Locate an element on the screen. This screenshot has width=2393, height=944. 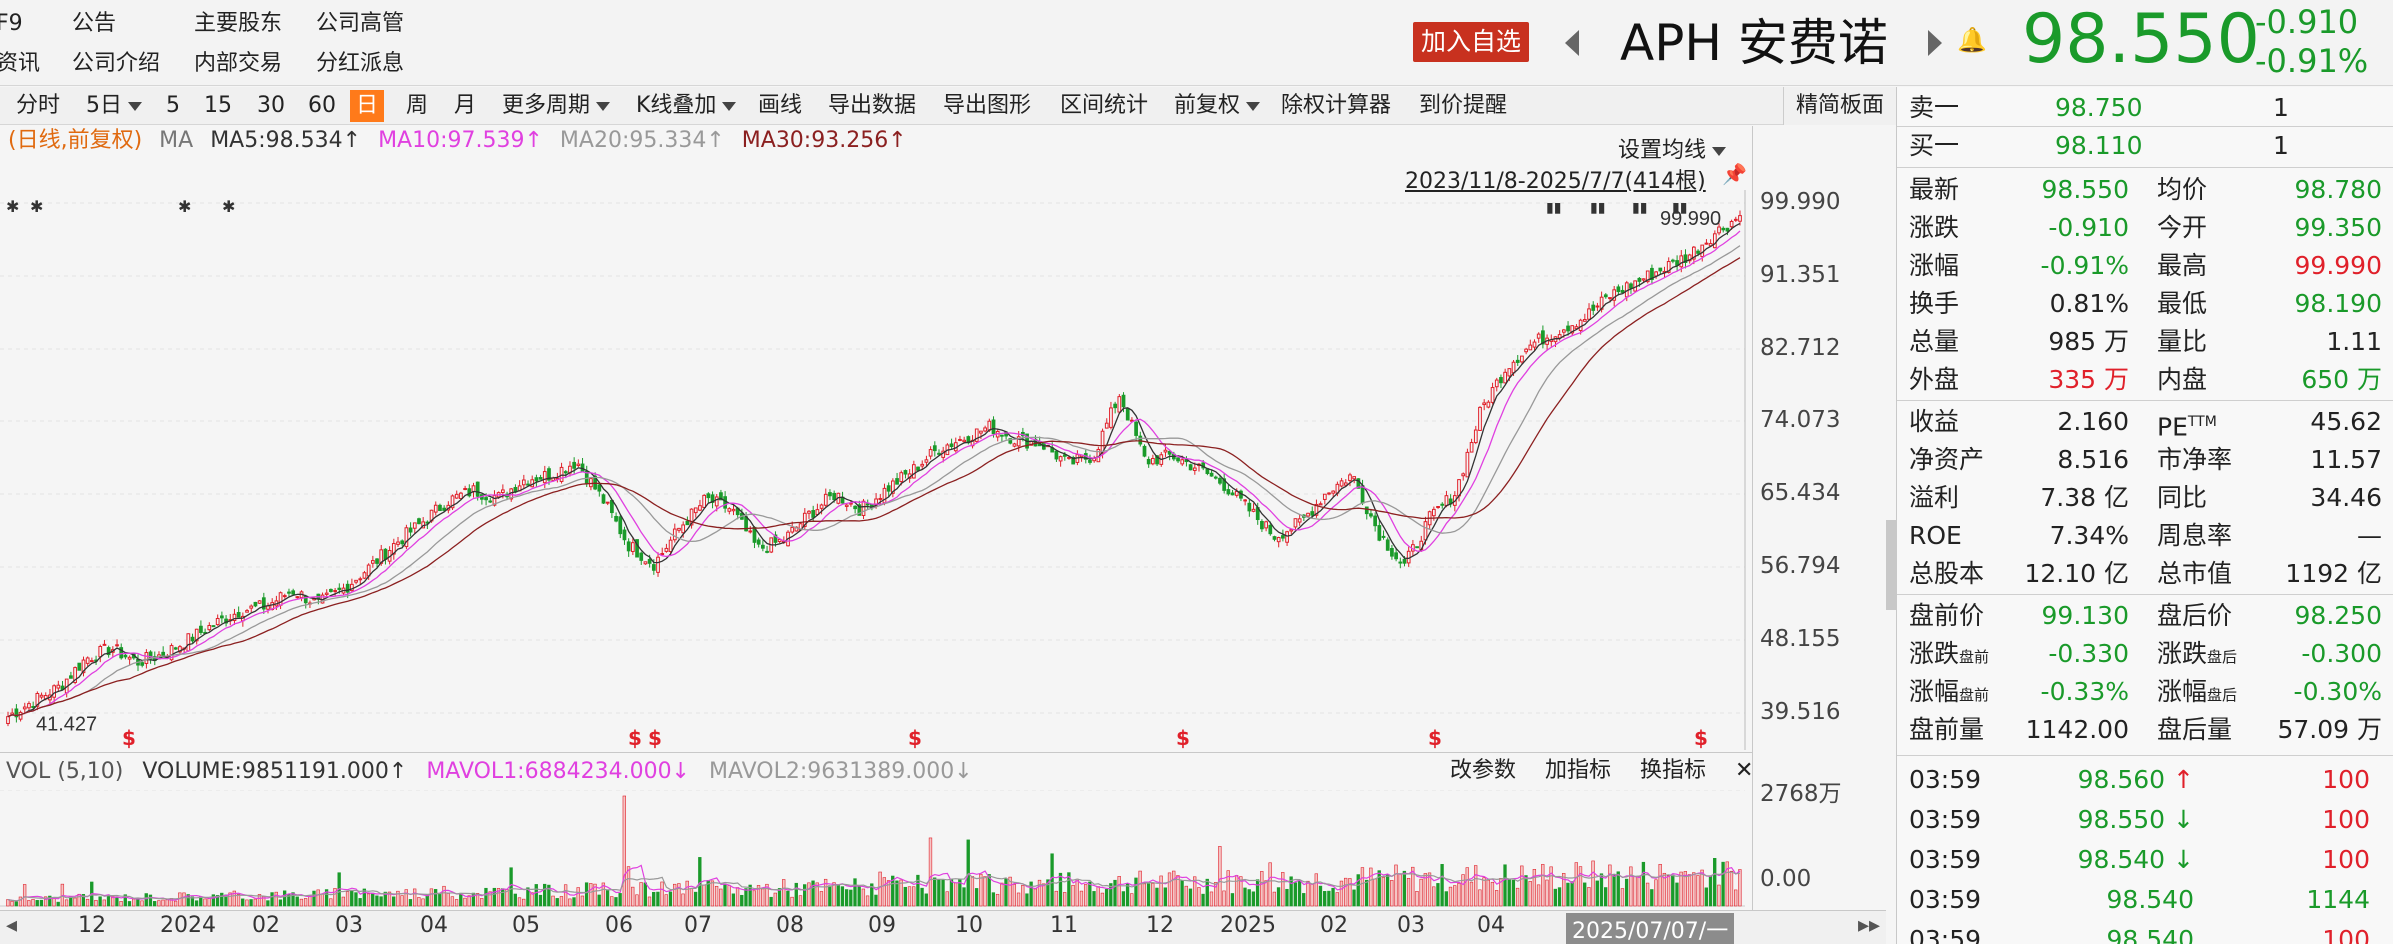
switch-indicator-button: 换指标 is located at coordinates (1673, 770).